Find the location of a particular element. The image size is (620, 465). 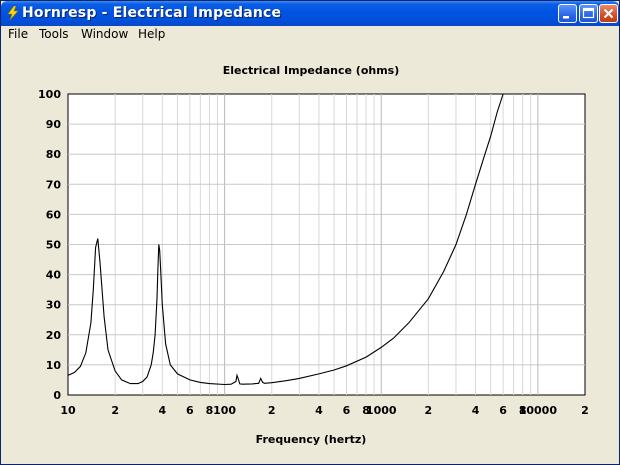

lightning-icon is located at coordinates (13, 13).